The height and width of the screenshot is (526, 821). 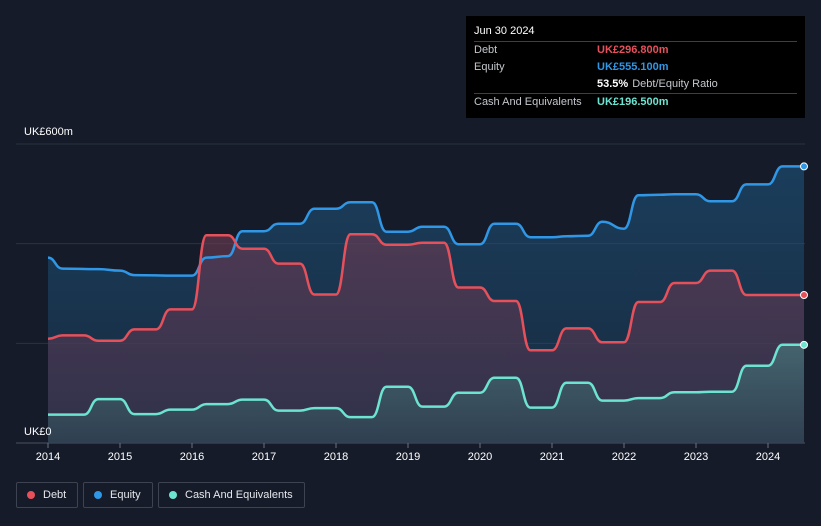 What do you see at coordinates (480, 457) in the screenshot?
I see `x-tick-label: 2020` at bounding box center [480, 457].